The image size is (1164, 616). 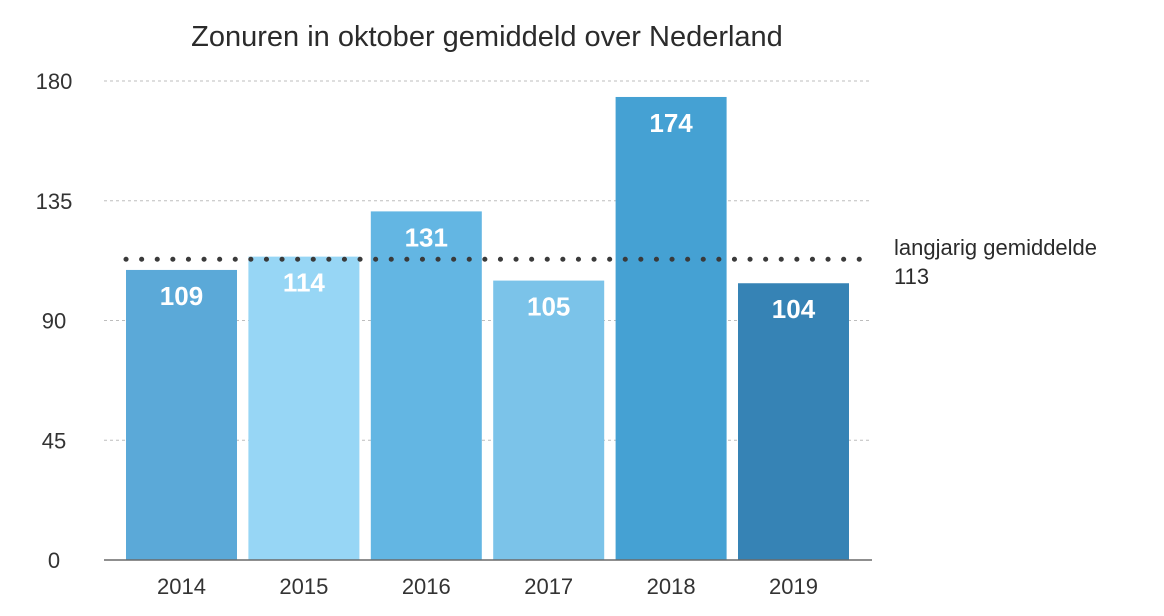 I want to click on bar-value-label: 109, so click(x=181, y=296).